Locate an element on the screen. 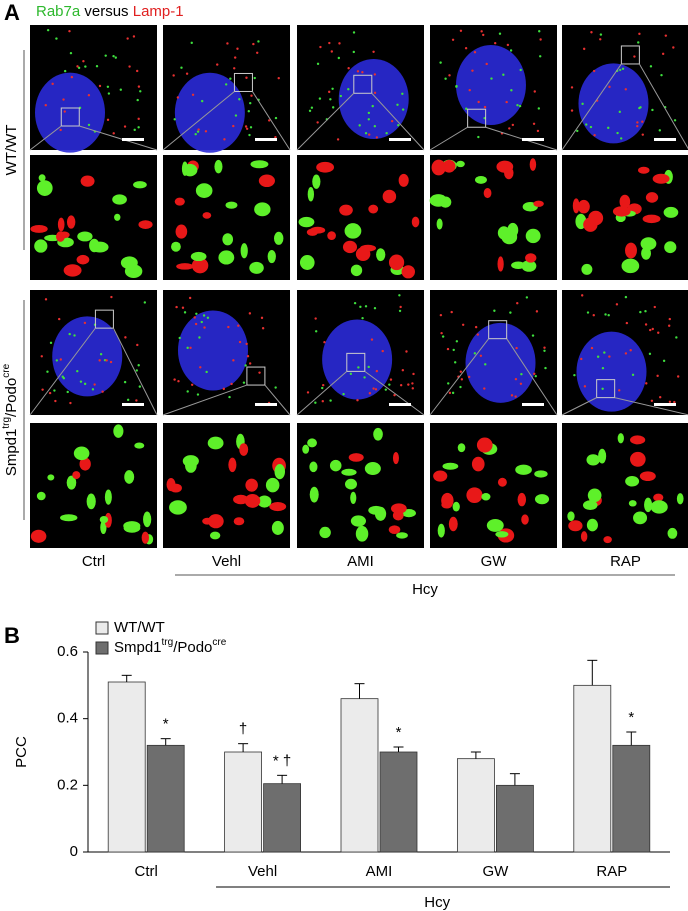 The image size is (688, 911). superscript: trg is located at coordinates (6, 423).